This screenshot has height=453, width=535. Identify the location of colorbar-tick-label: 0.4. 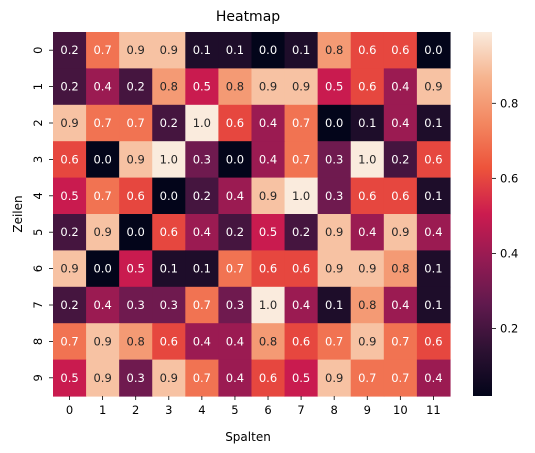
(509, 253).